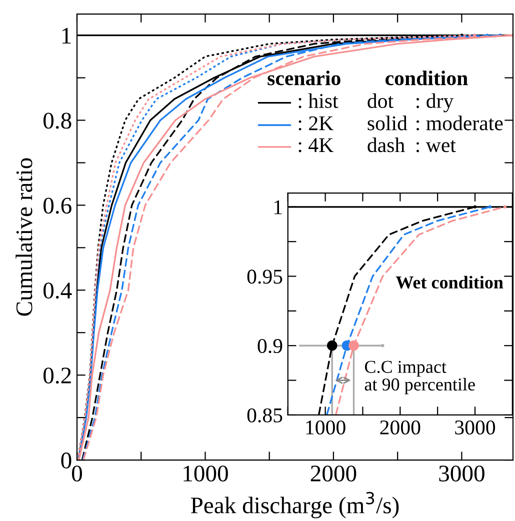 The width and height of the screenshot is (515, 521). What do you see at coordinates (450, 282) in the screenshot?
I see `annotation: Wet condition` at bounding box center [450, 282].